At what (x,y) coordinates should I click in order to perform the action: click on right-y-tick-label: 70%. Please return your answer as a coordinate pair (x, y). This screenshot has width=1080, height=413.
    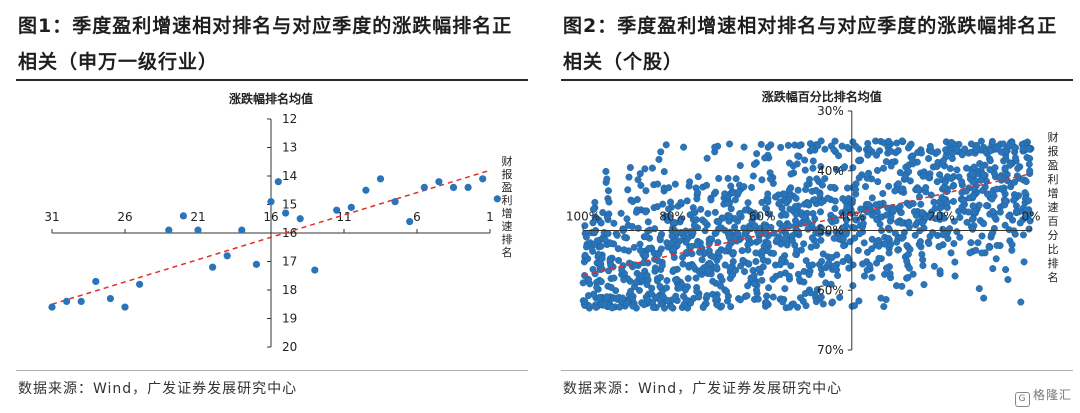
    Looking at the image, I should click on (830, 350).